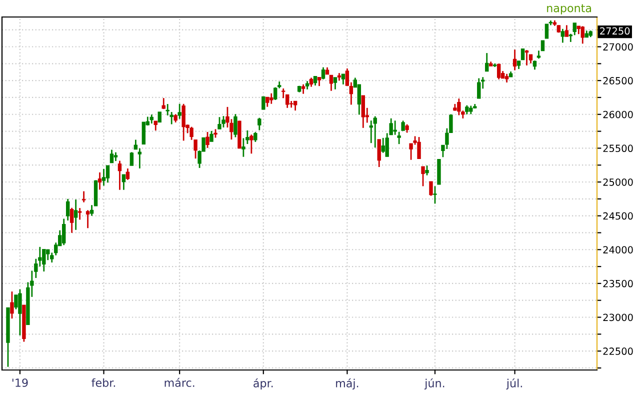 This screenshot has width=635, height=408. What do you see at coordinates (618, 250) in the screenshot?
I see `y-tick-label: 24000` at bounding box center [618, 250].